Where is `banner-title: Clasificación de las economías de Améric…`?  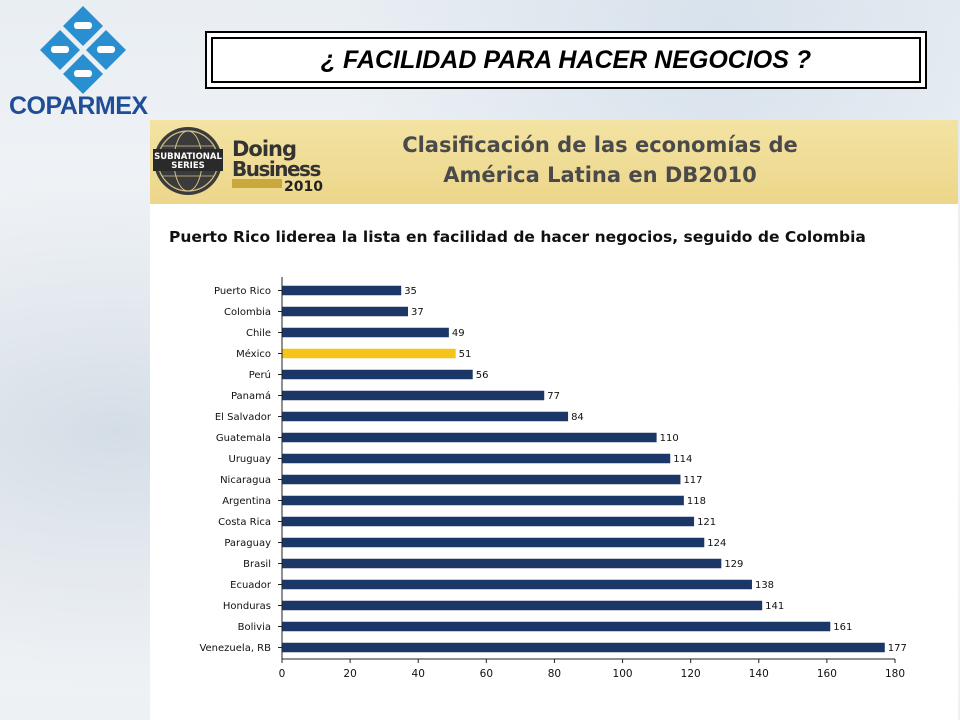
banner-title: Clasificación de las economías de Améric… is located at coordinates (600, 160).